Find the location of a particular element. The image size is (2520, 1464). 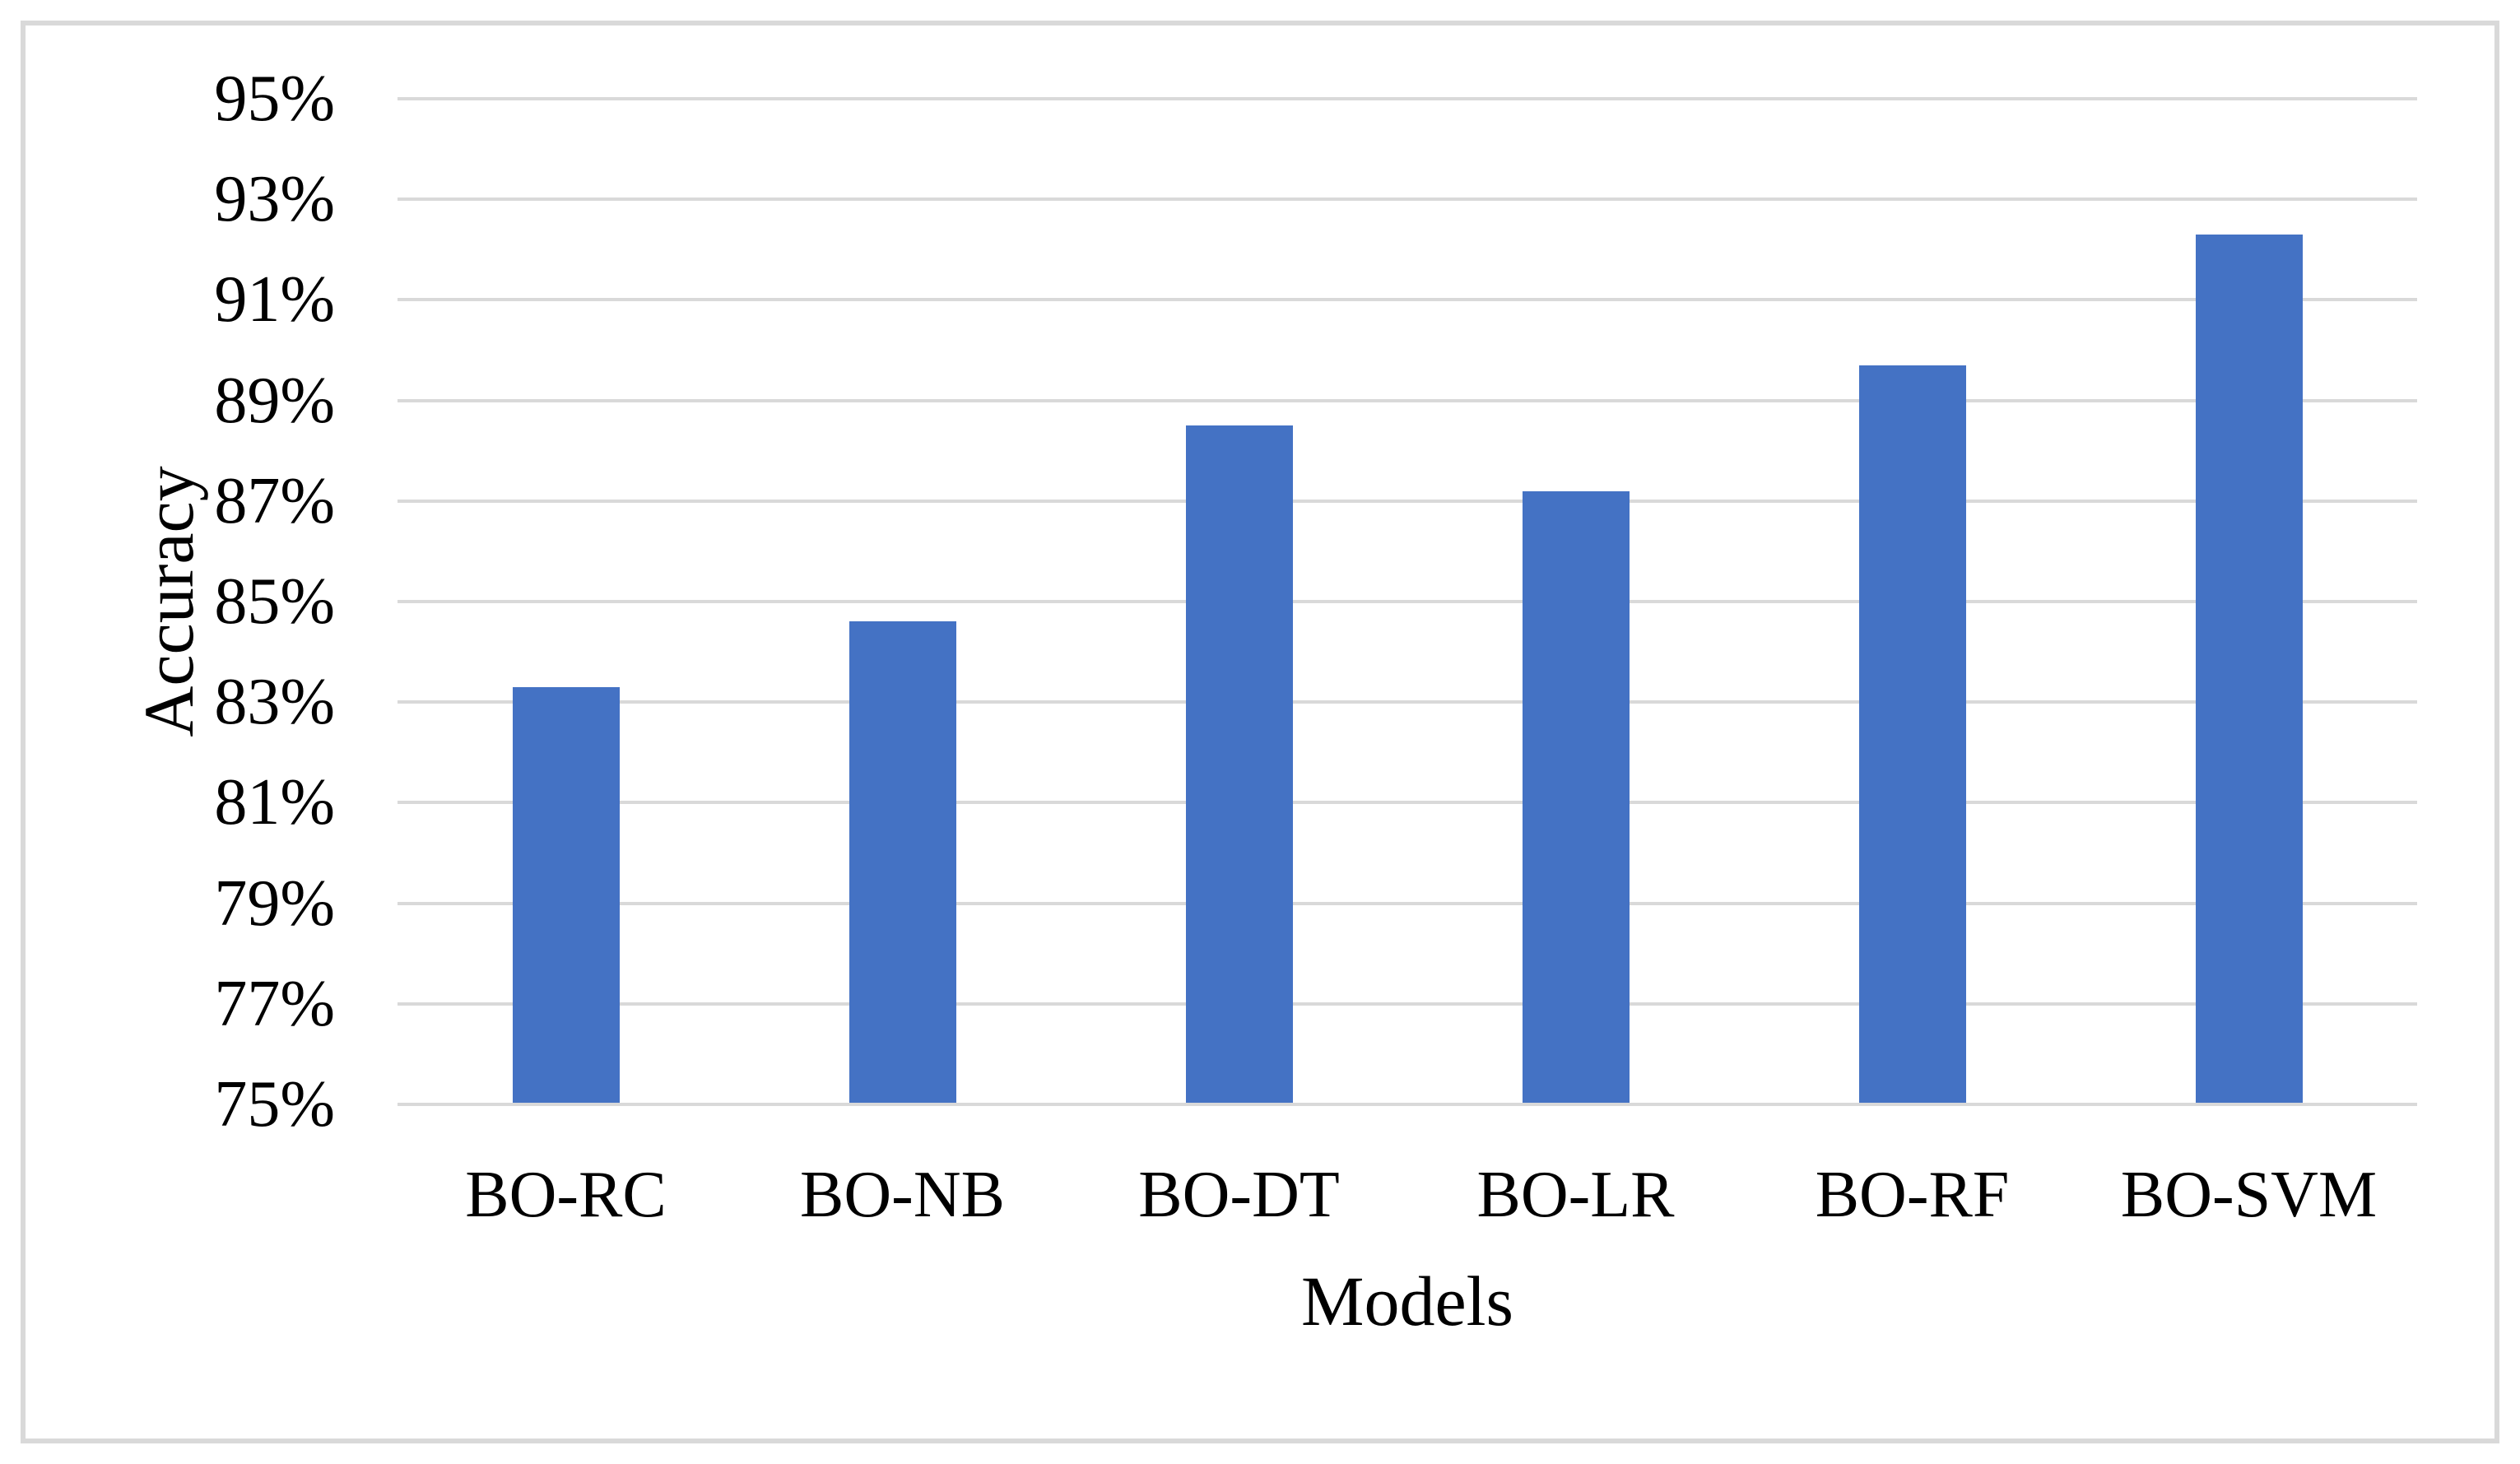

y-tick-label: 91% is located at coordinates (274, 300).